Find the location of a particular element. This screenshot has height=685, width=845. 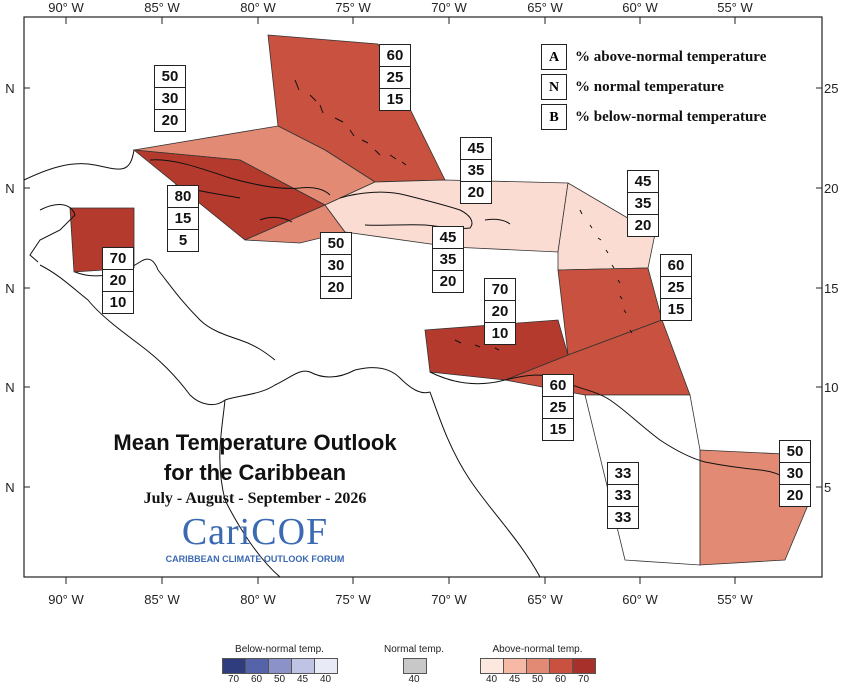

key-text: % below-normal temperature is located at coordinates (671, 116).